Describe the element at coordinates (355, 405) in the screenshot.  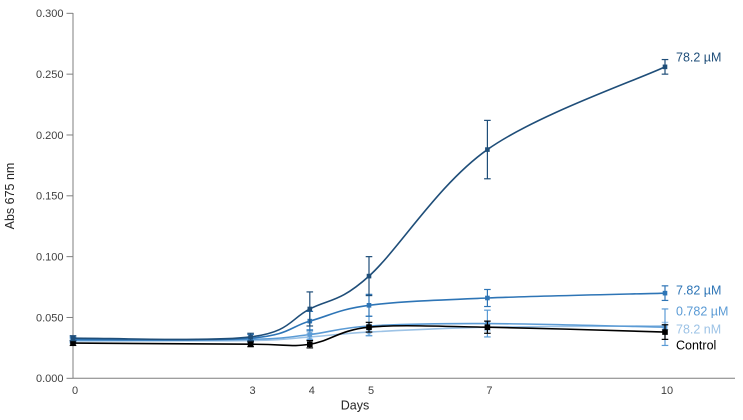
I see `x-axis-title: Days` at that location.